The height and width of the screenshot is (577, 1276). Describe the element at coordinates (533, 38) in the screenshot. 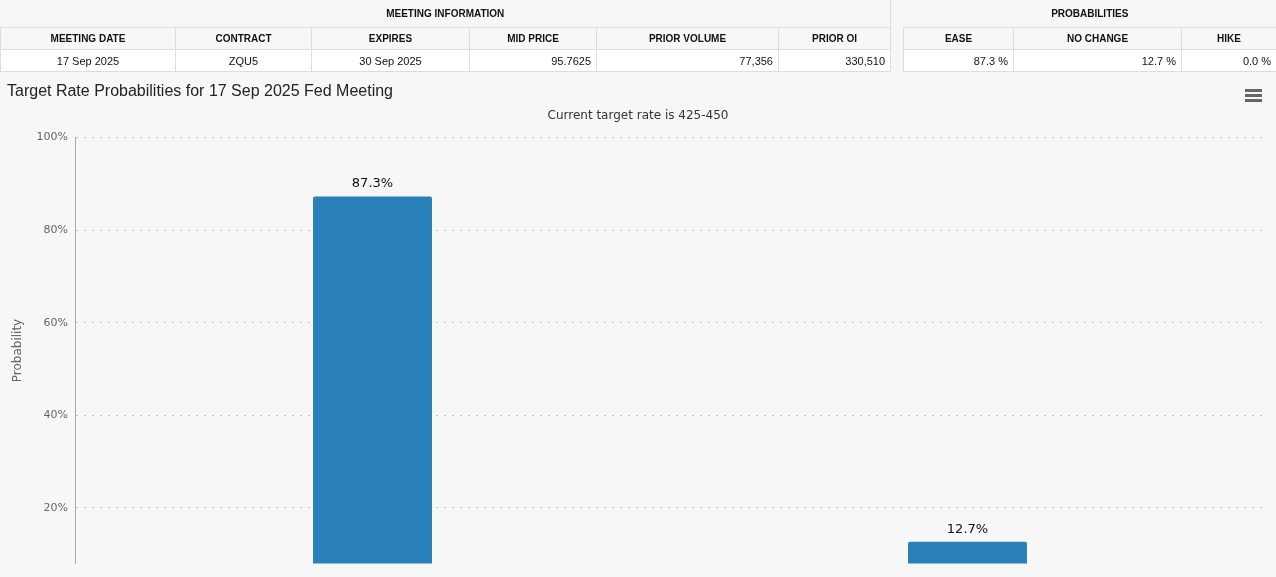

I see `category-label: MID PRICE` at that location.